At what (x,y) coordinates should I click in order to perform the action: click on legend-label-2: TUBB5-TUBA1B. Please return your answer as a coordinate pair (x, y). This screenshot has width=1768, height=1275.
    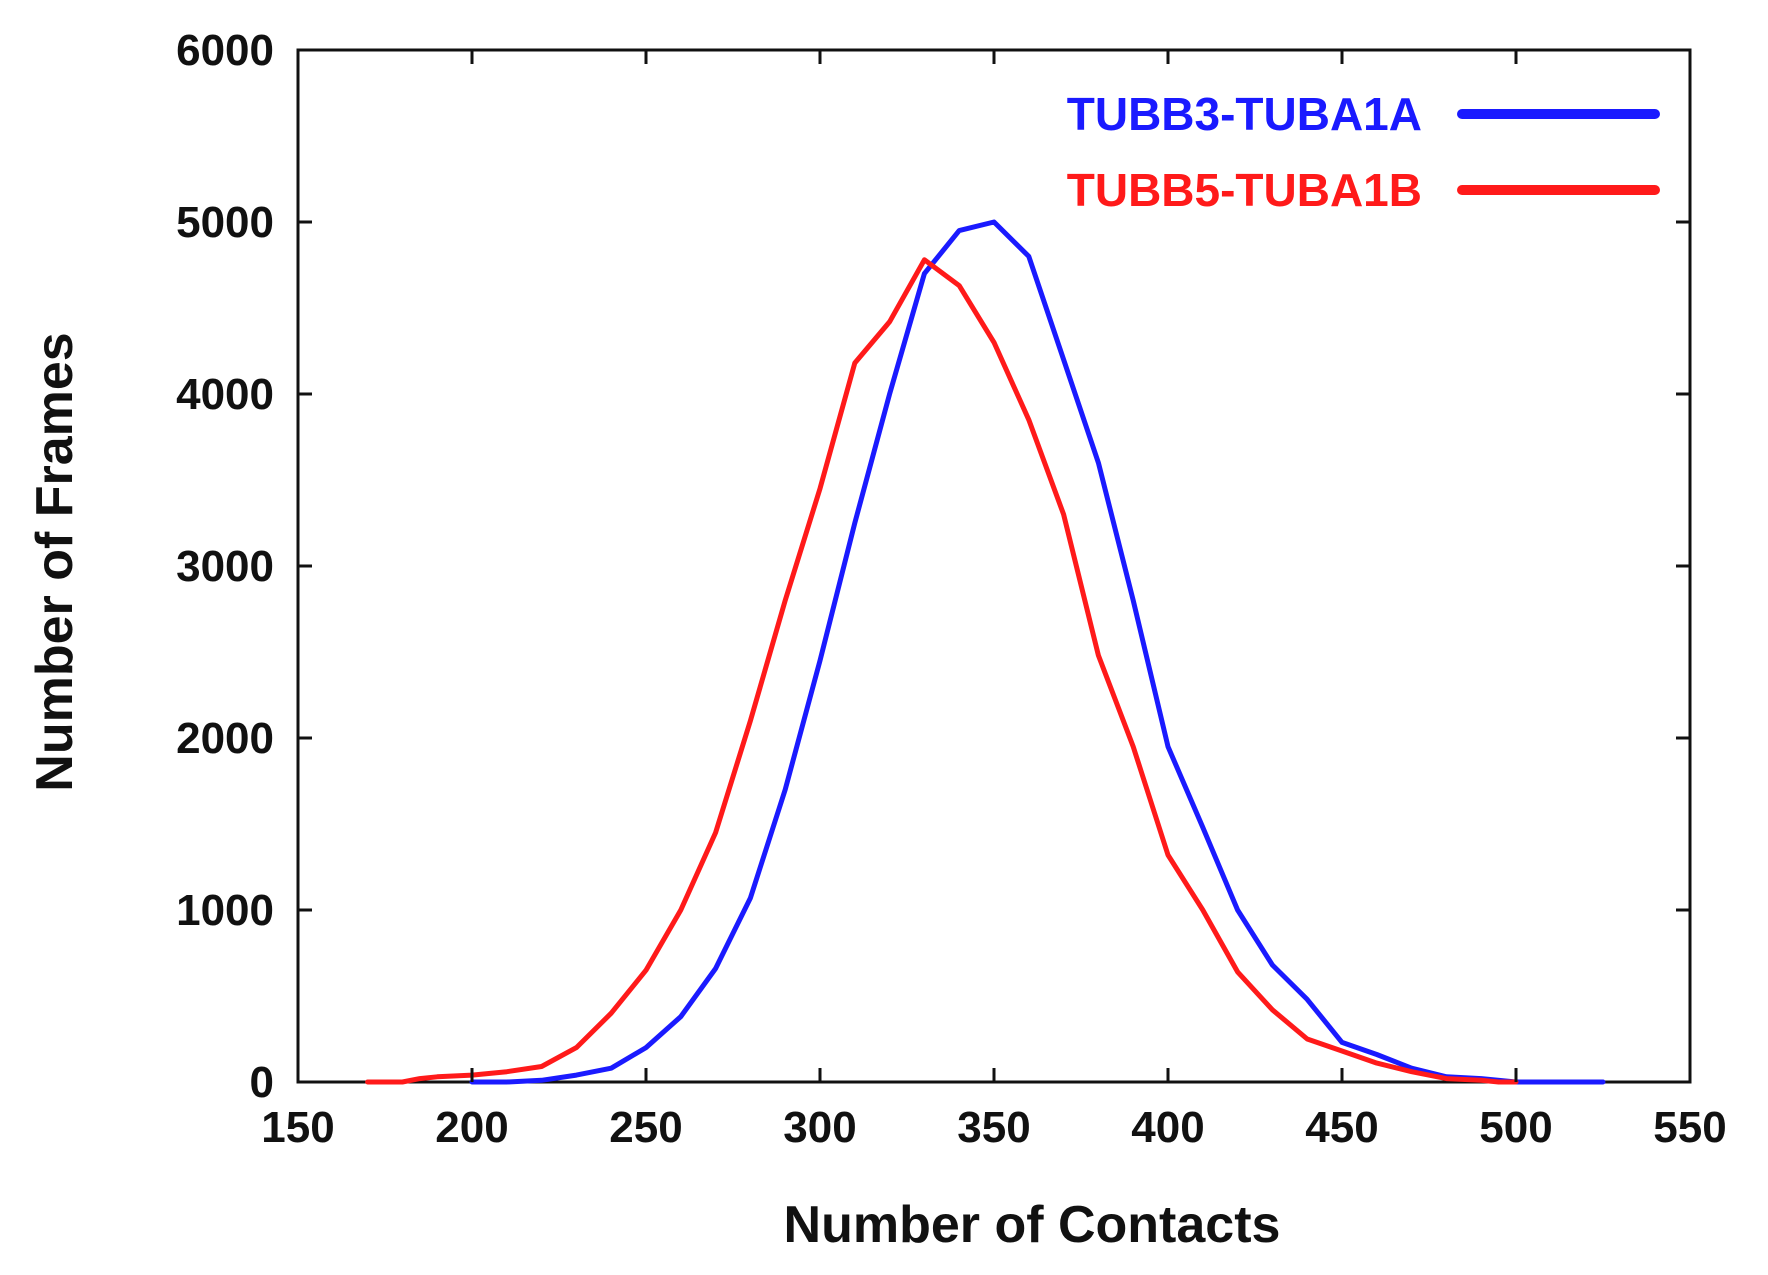
    Looking at the image, I should click on (1244, 190).